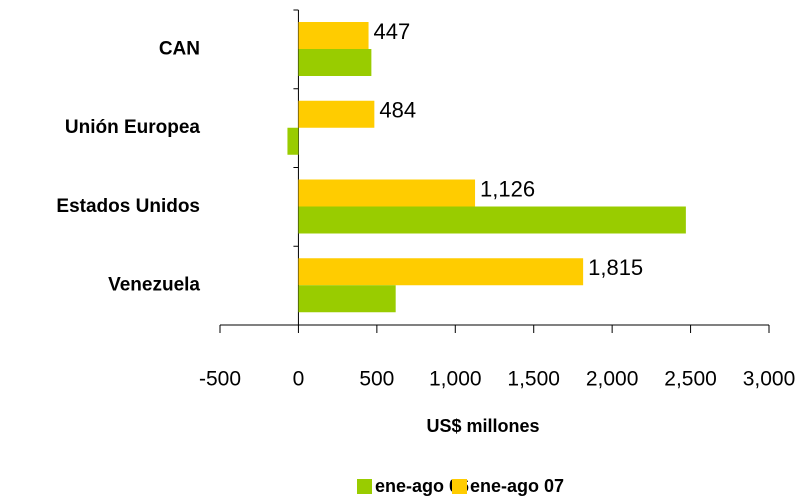  What do you see at coordinates (397, 110) in the screenshot?
I see `data-label: 484` at bounding box center [397, 110].